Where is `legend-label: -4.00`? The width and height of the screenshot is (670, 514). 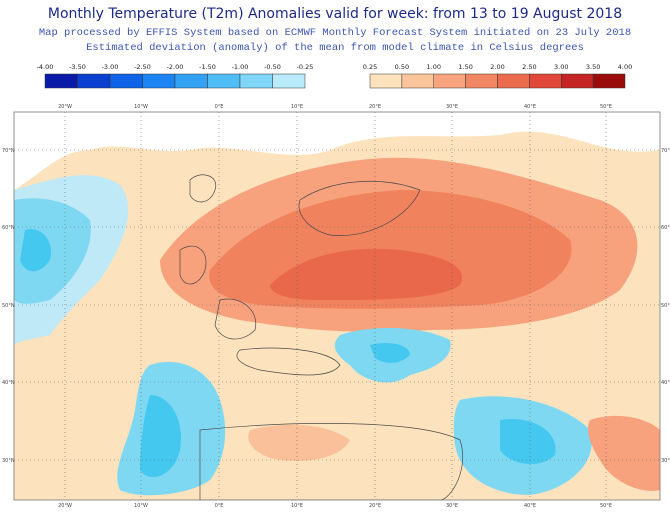
legend-label: -4.00 is located at coordinates (45, 67).